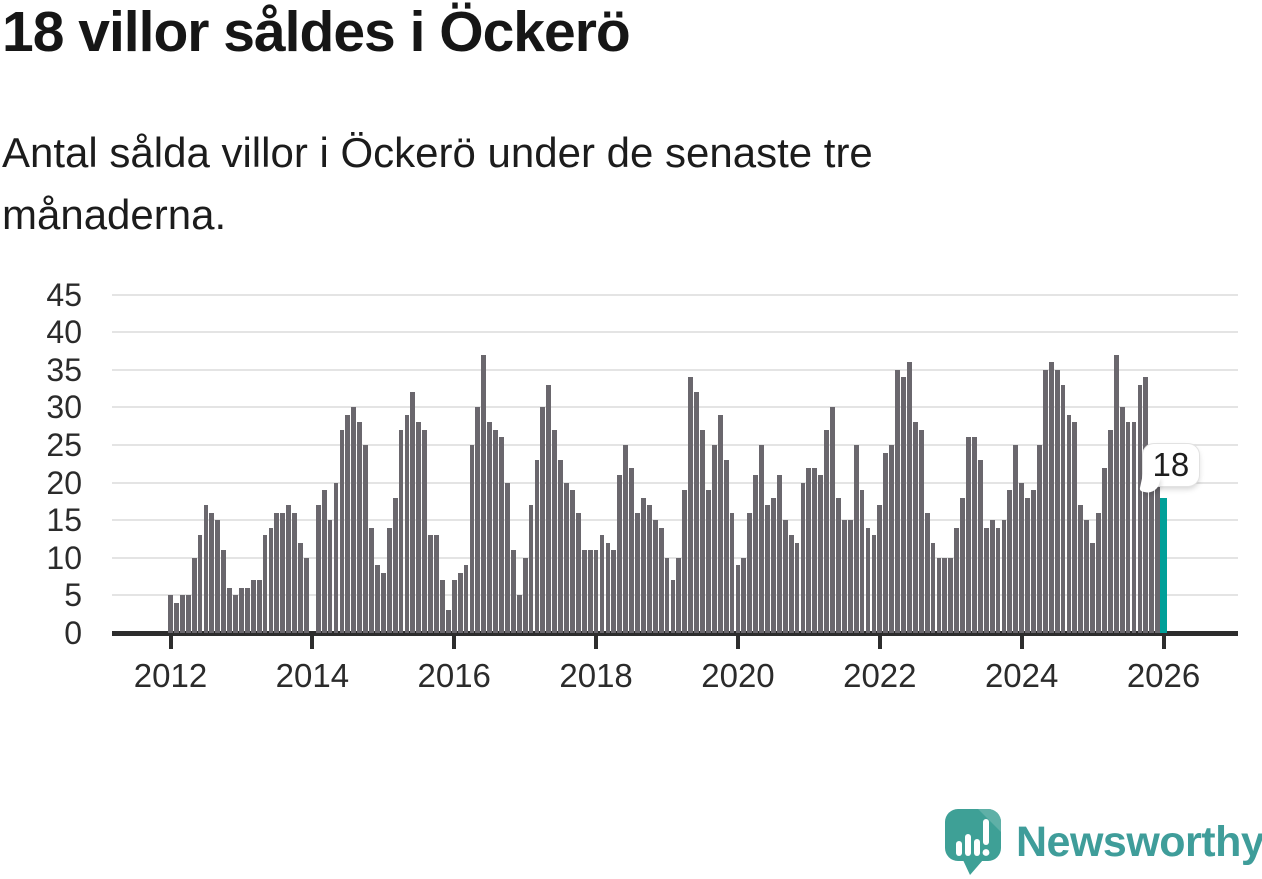 This screenshot has width=1262, height=879. Describe the element at coordinates (1171, 464) in the screenshot. I see `value-badge: 18` at that location.